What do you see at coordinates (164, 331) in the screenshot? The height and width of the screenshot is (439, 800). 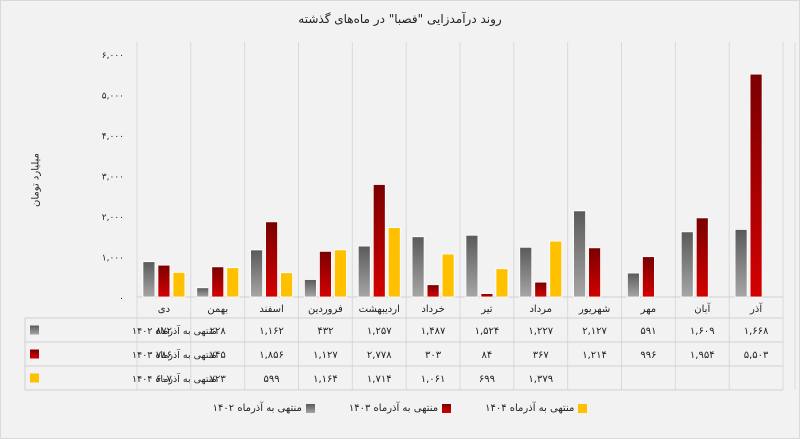 I see `table-cell-value: ۸۷۲` at bounding box center [164, 331].